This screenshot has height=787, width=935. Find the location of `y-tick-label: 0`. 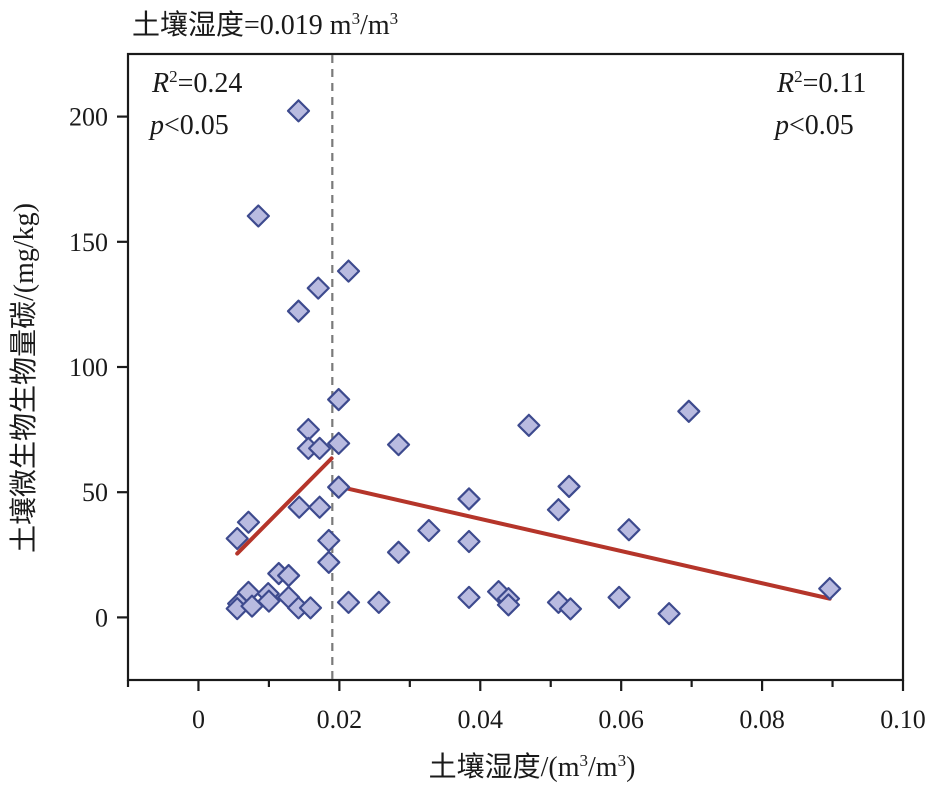

y-tick-label: 0 is located at coordinates (101, 617).